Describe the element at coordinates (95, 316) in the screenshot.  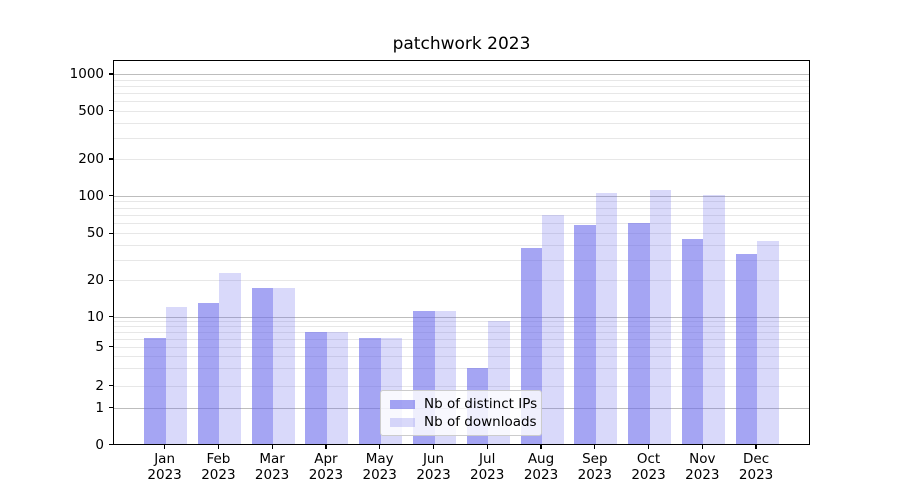
I see `y-tick-label: 10` at that location.